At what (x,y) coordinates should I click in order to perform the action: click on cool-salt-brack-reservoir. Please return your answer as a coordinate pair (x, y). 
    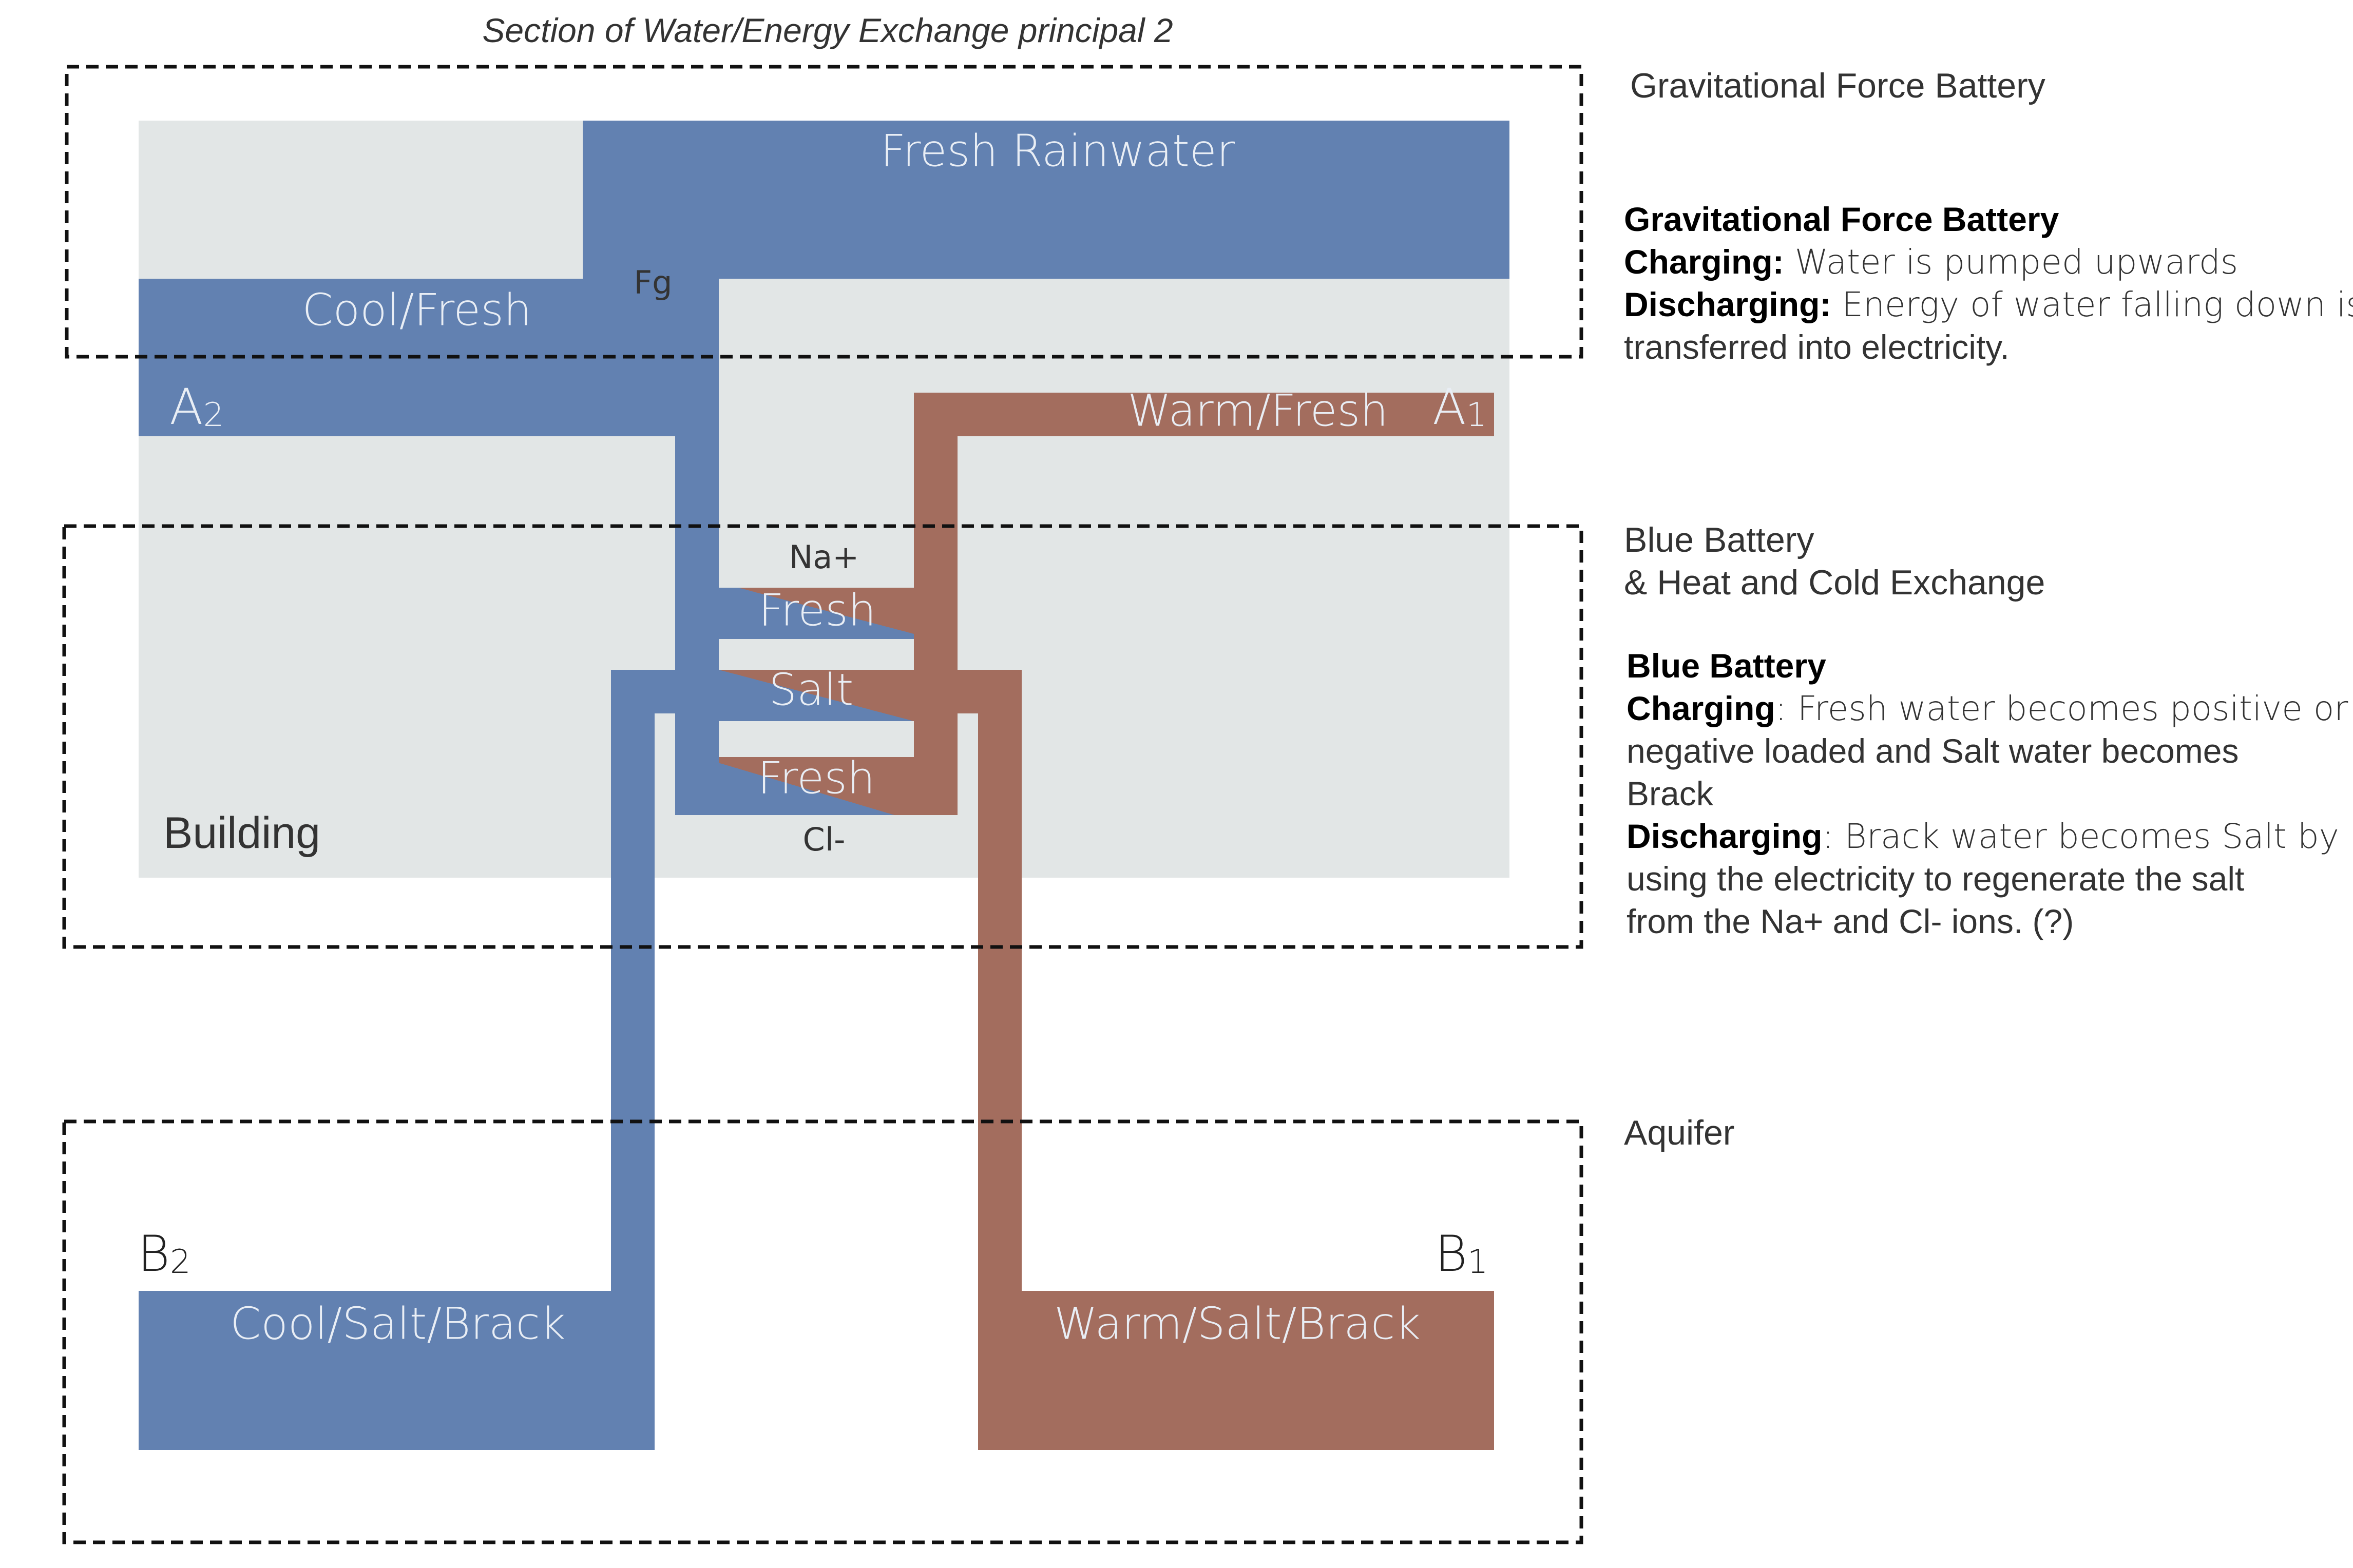
    Looking at the image, I should click on (397, 1370).